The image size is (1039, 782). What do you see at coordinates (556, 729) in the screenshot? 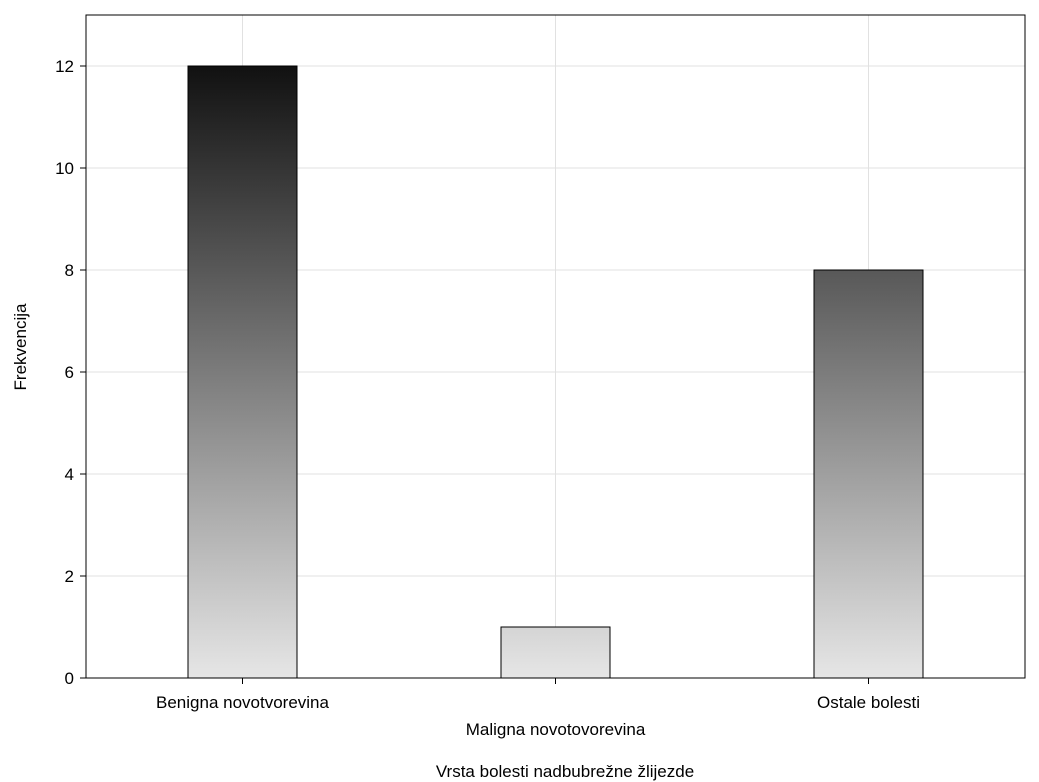
I see `x-category-label: Maligna novotovorevina` at bounding box center [556, 729].